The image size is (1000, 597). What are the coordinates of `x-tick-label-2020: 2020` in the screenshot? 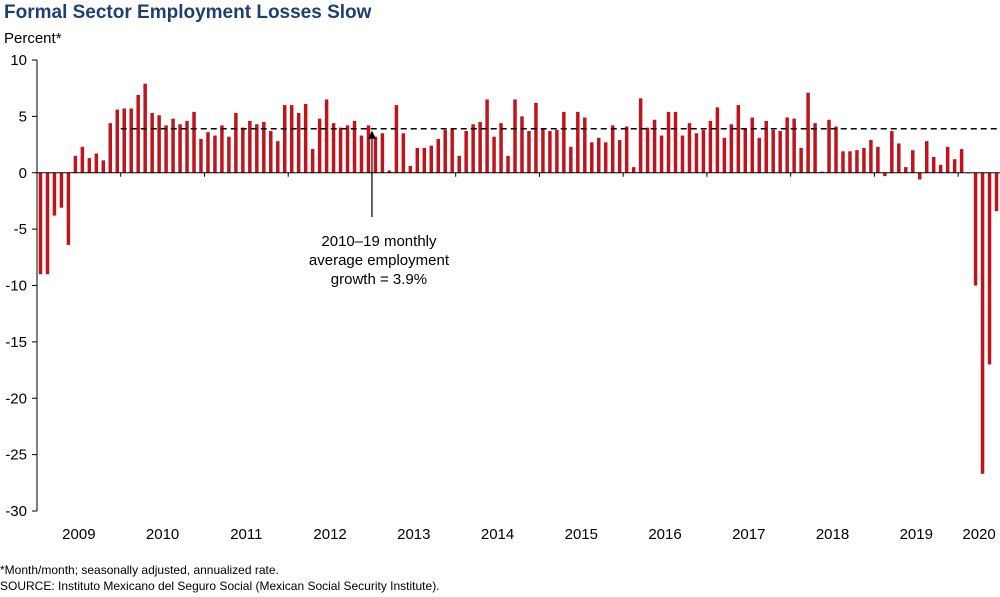 It's located at (978, 534).